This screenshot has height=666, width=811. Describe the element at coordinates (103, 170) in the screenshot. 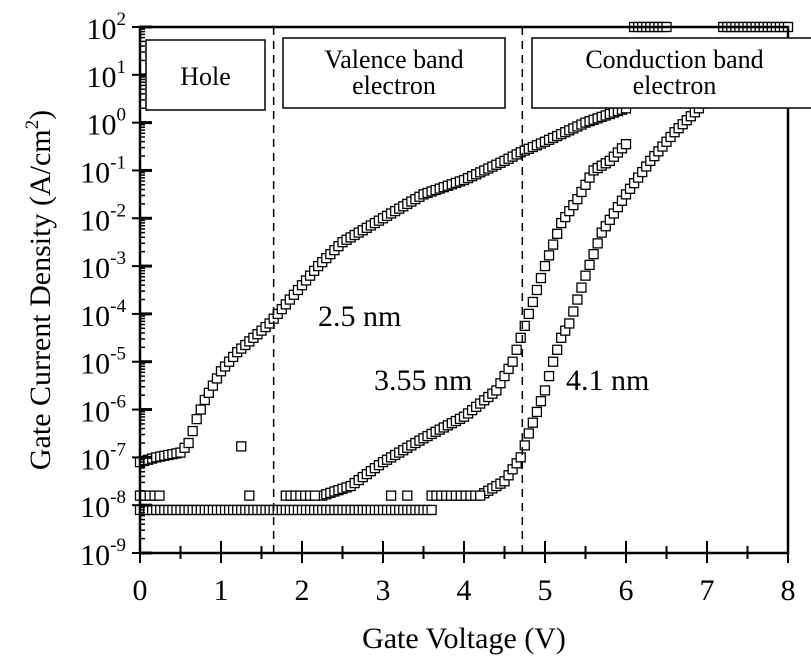

I see `y-tick-label: 10⁻¹` at that location.